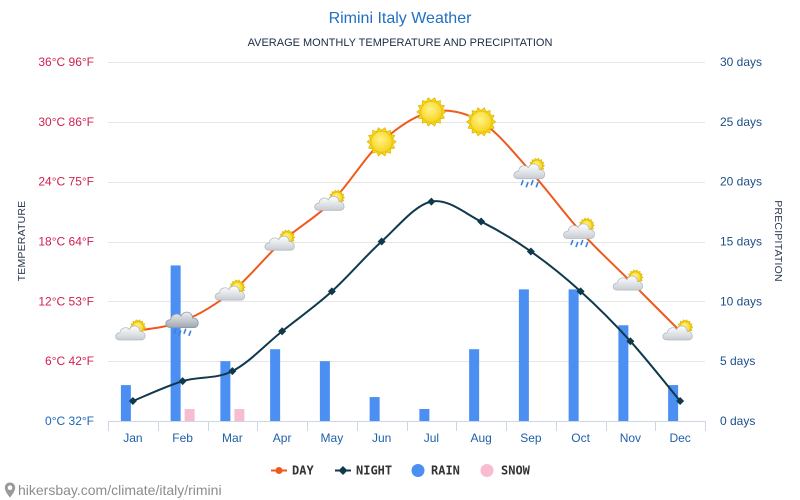 This screenshot has width=800, height=500. What do you see at coordinates (381, 241) in the screenshot?
I see `night-marker-jun` at bounding box center [381, 241].